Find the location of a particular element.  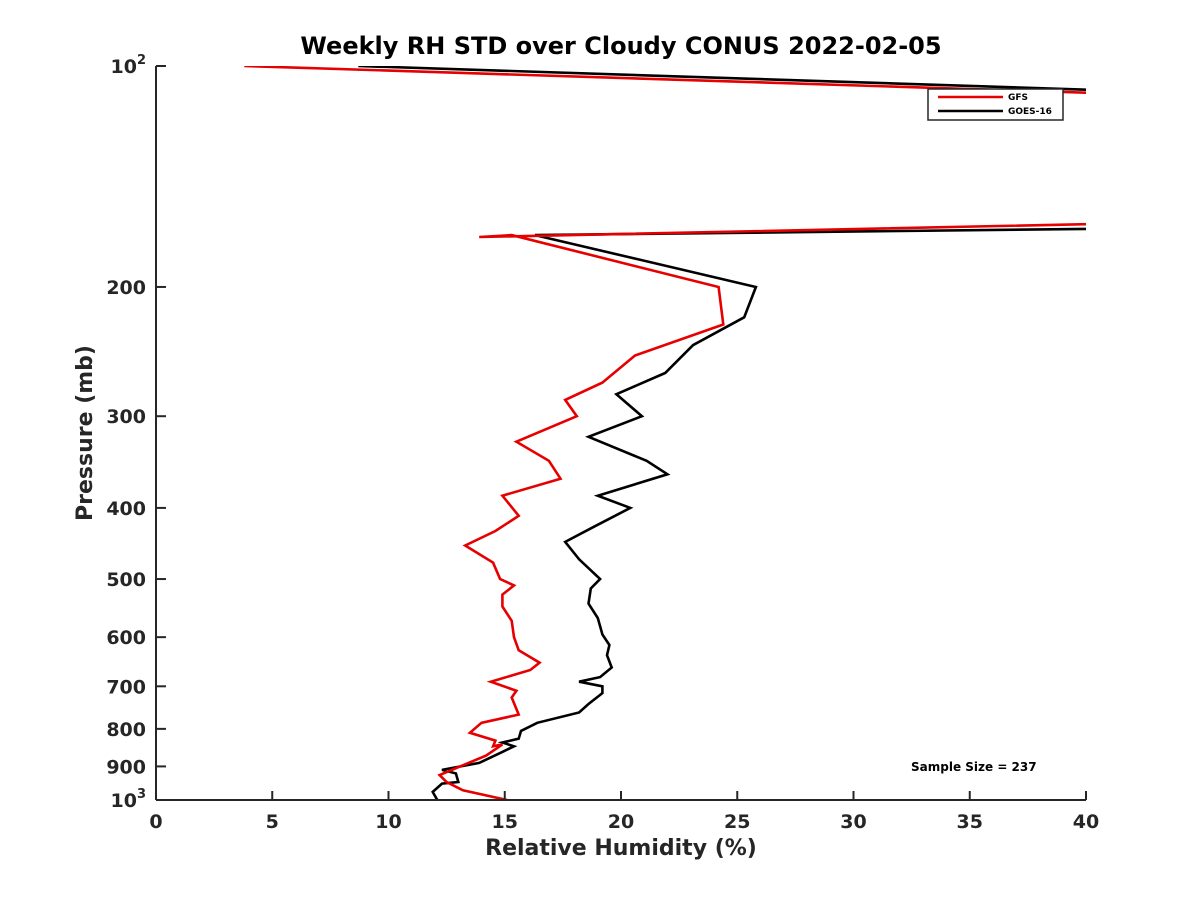

x-tick-label: 15 is located at coordinates (505, 822).